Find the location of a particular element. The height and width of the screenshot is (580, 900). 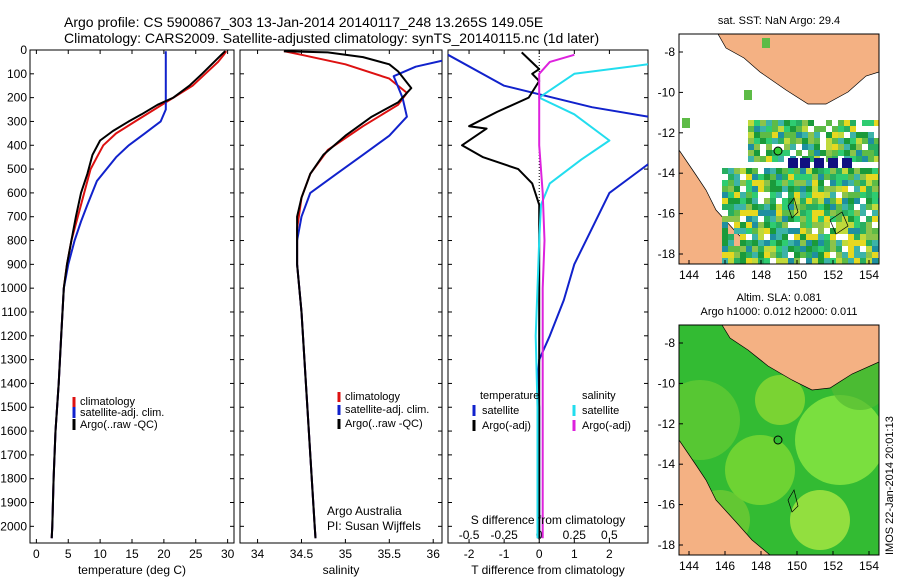

legend-s-argo: Argo(-adj) is located at coordinates (606, 426).